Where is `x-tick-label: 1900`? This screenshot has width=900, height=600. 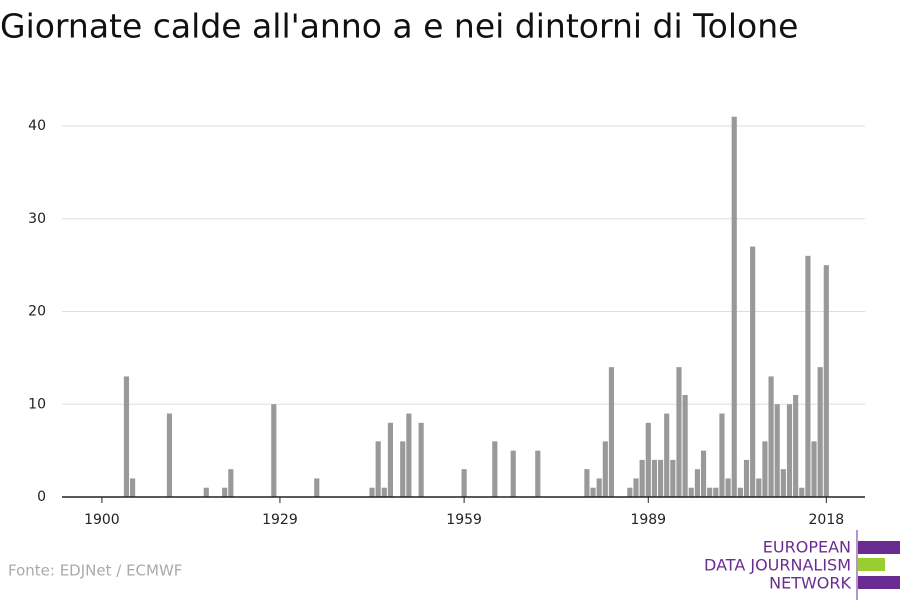
x-tick-label: 1900 is located at coordinates (102, 520).